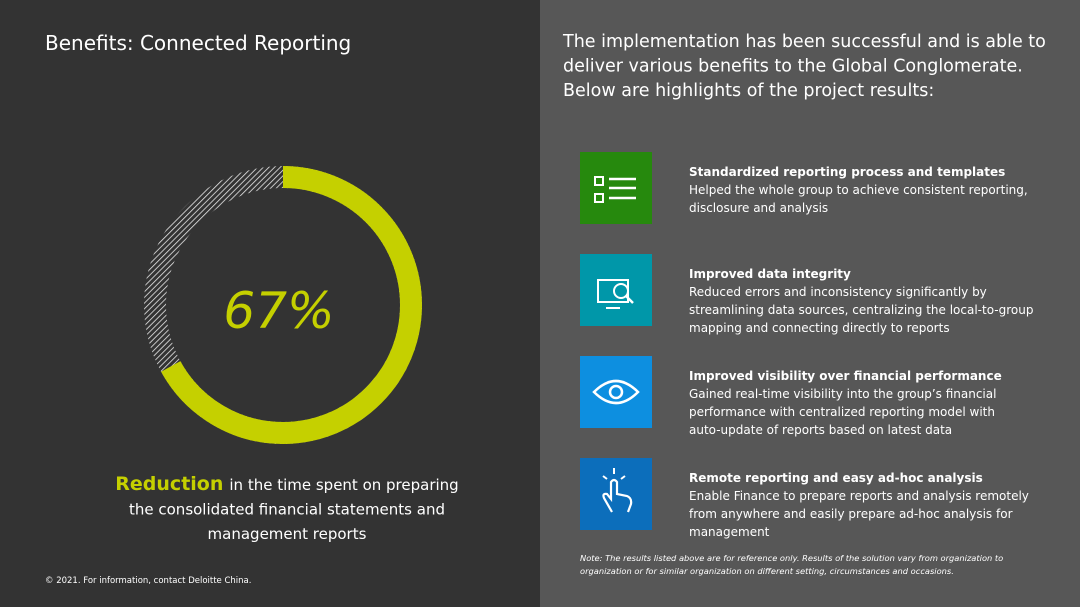  I want to click on icon-list, so click(616, 188).